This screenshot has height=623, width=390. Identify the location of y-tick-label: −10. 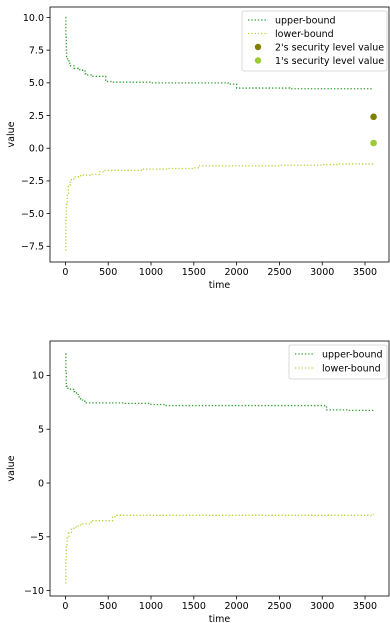
(34, 591).